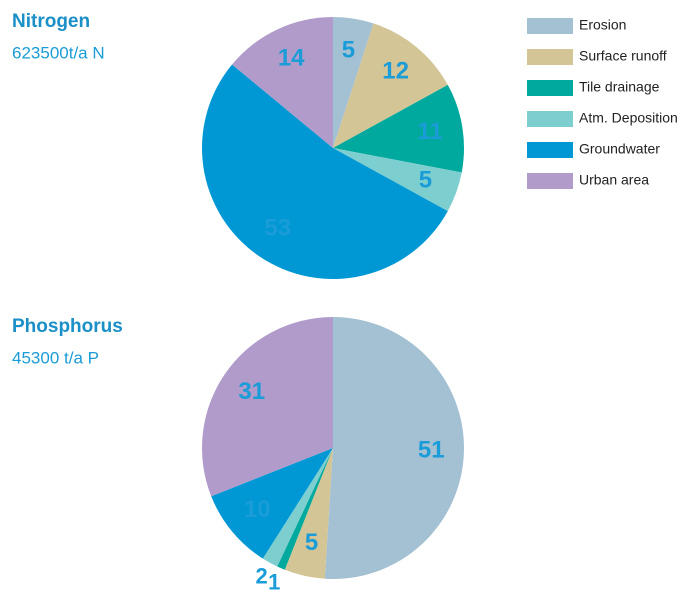 This screenshot has height=598, width=685. Describe the element at coordinates (619, 149) in the screenshot. I see `legend-label: Groundwater` at that location.